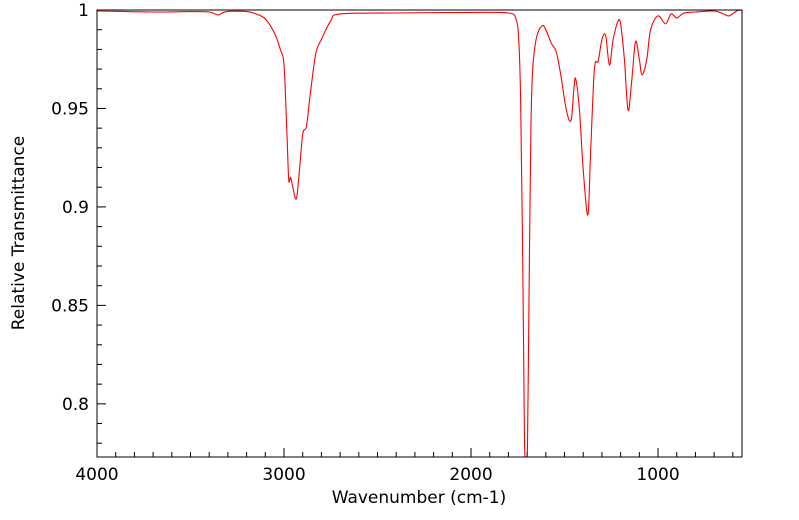 The width and height of the screenshot is (799, 520). I want to click on y-tick-label: 0.95, so click(70, 109).